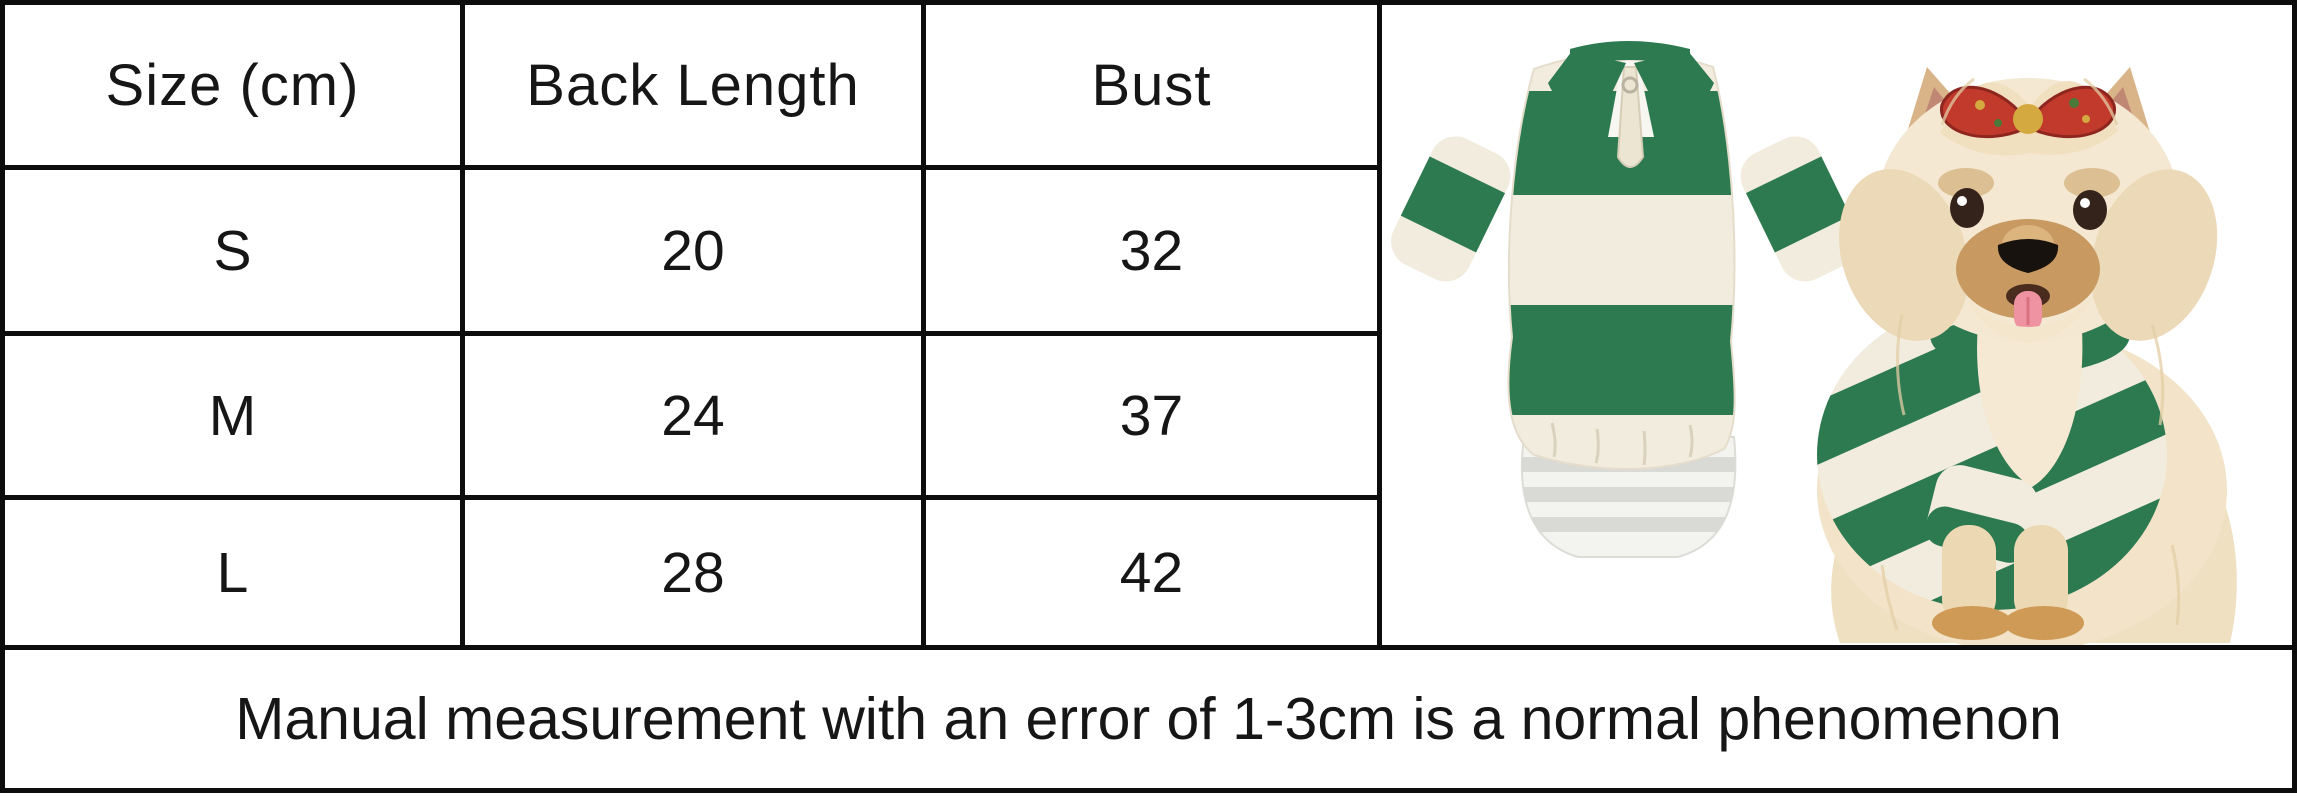 The image size is (2297, 800). What do you see at coordinates (232, 415) in the screenshot?
I see `row-m-size: M` at bounding box center [232, 415].